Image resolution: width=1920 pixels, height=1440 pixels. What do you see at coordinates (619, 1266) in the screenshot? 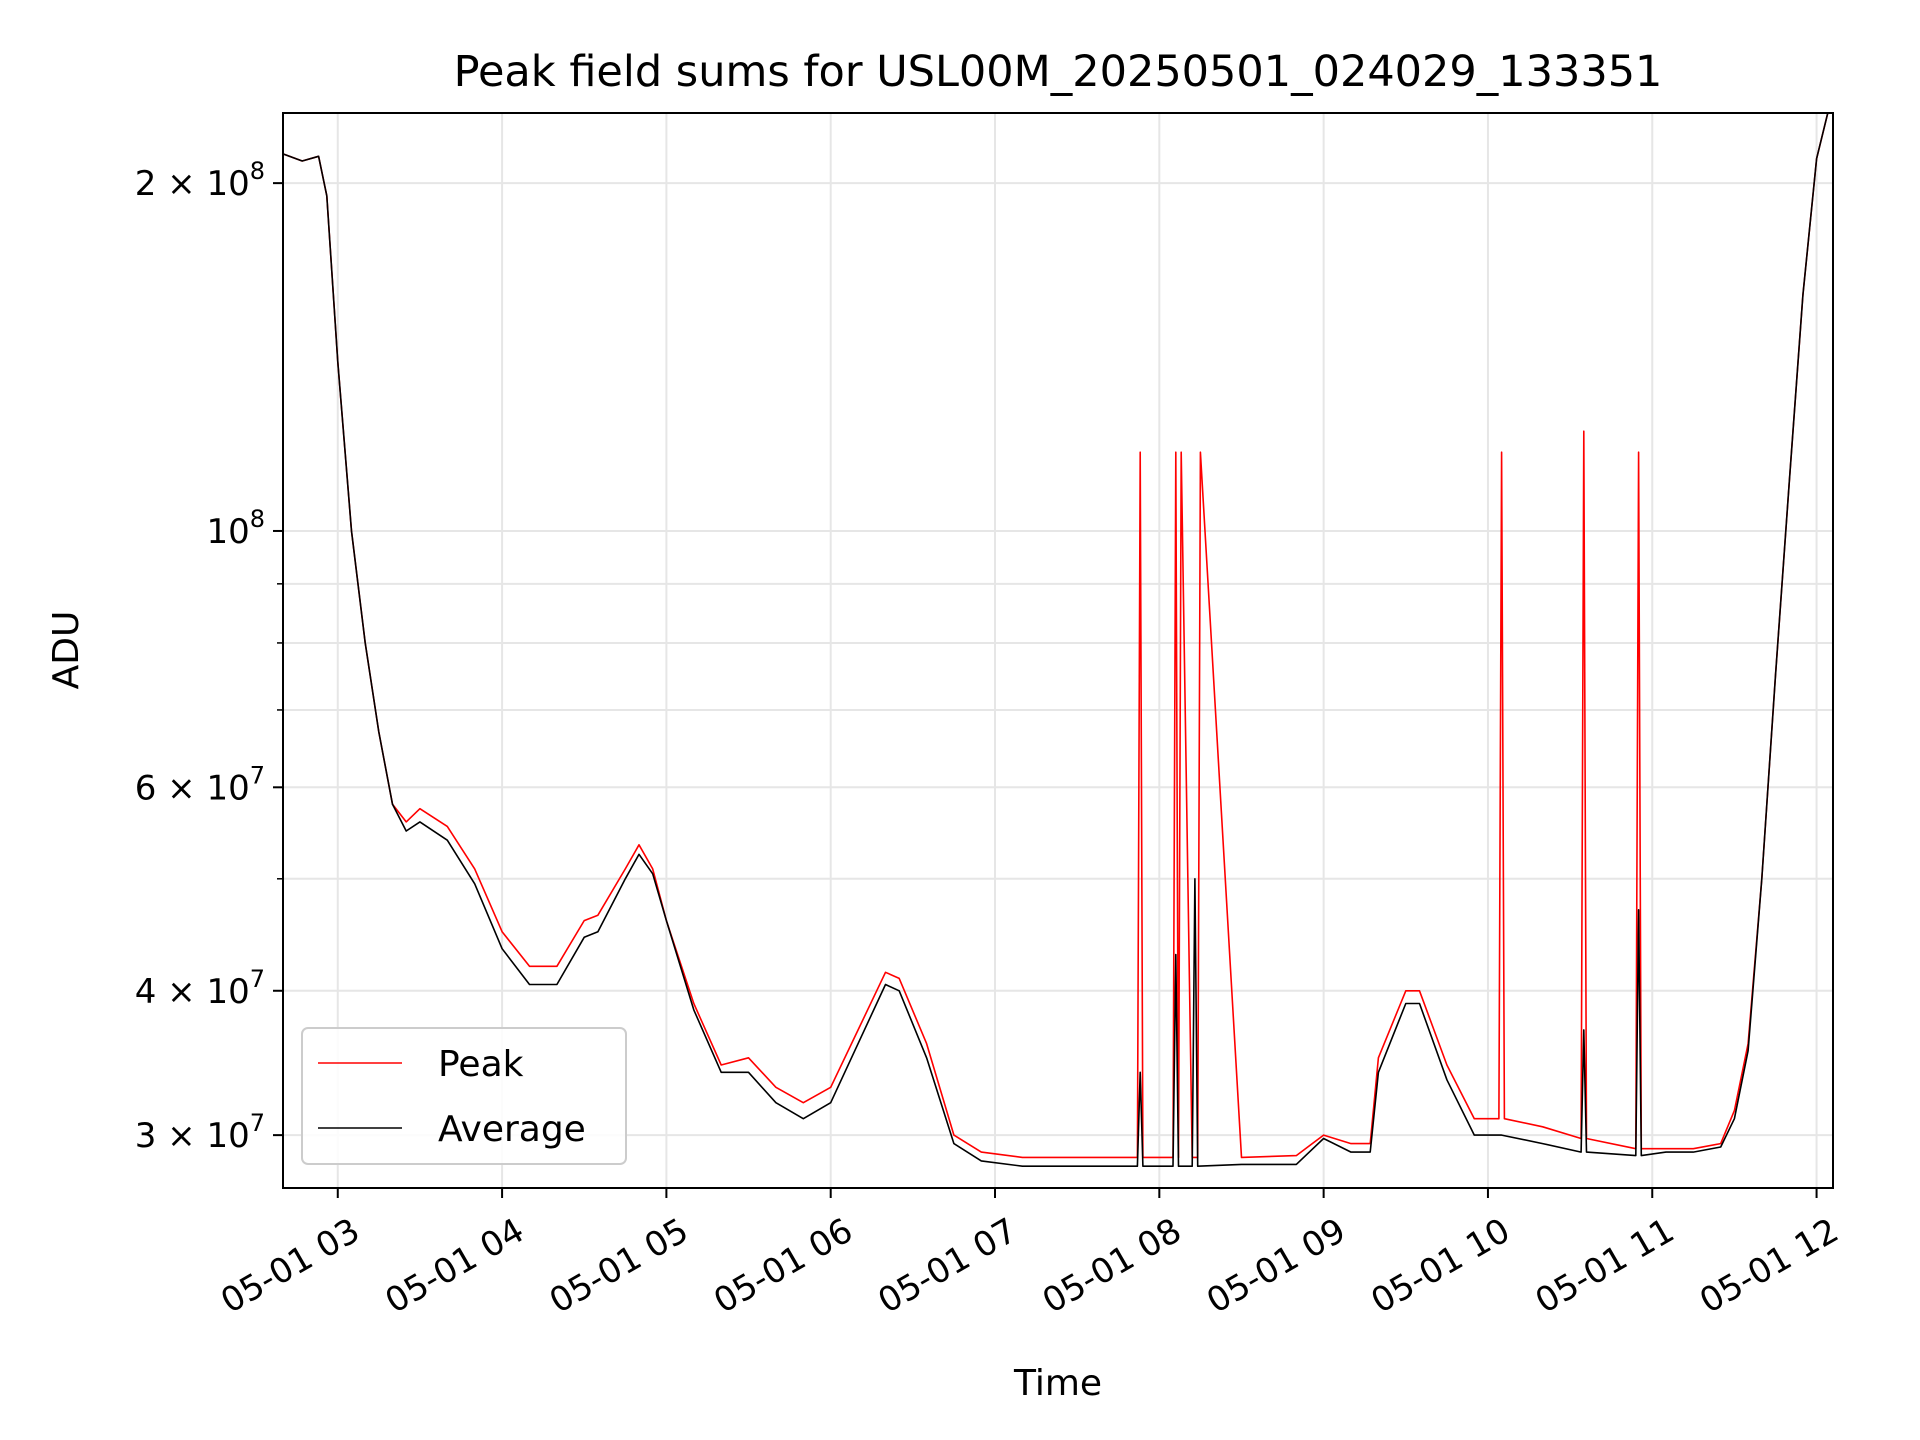
I see `x-tick-label: 05-01 05` at bounding box center [619, 1266].